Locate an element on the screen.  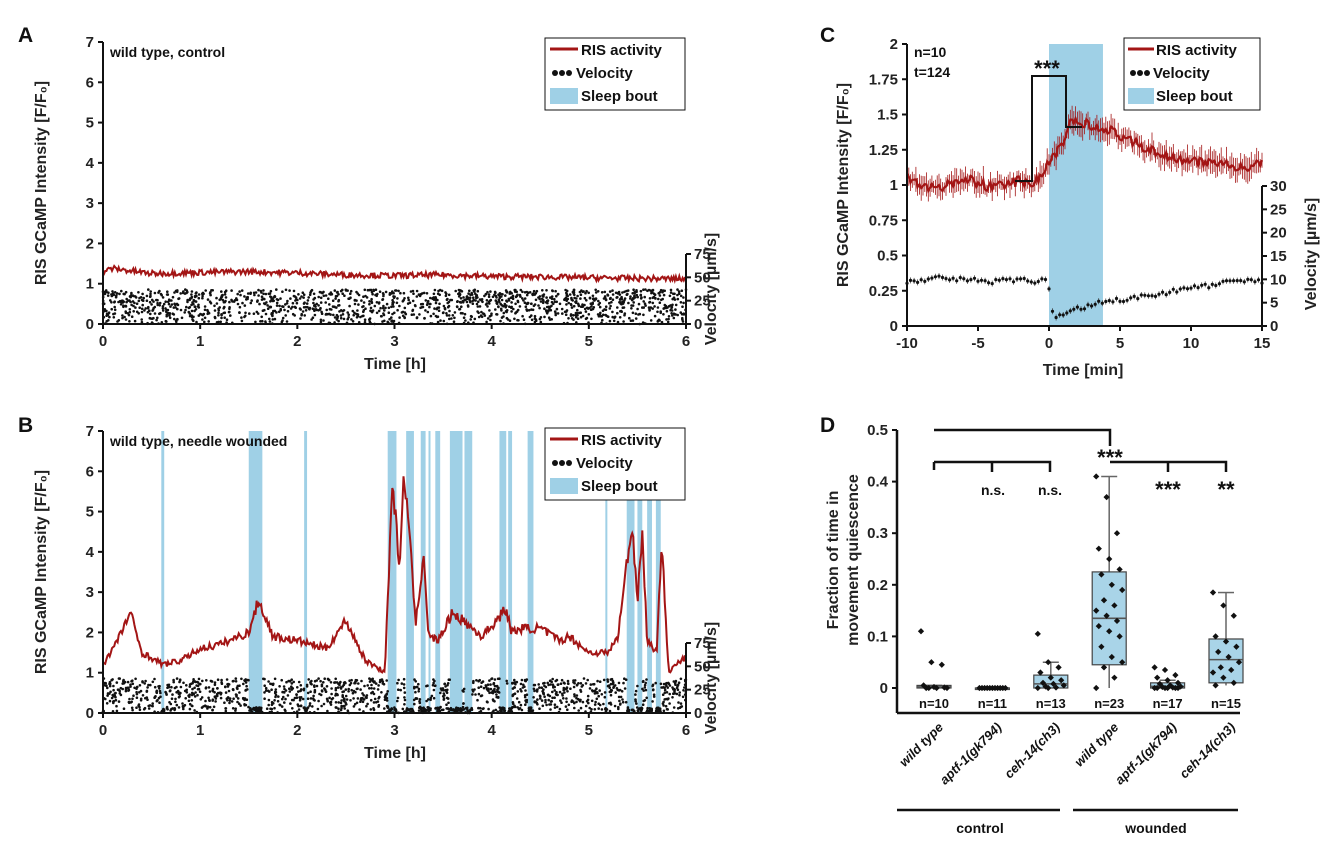
panel-c-label: C is located at coordinates (827, 35).